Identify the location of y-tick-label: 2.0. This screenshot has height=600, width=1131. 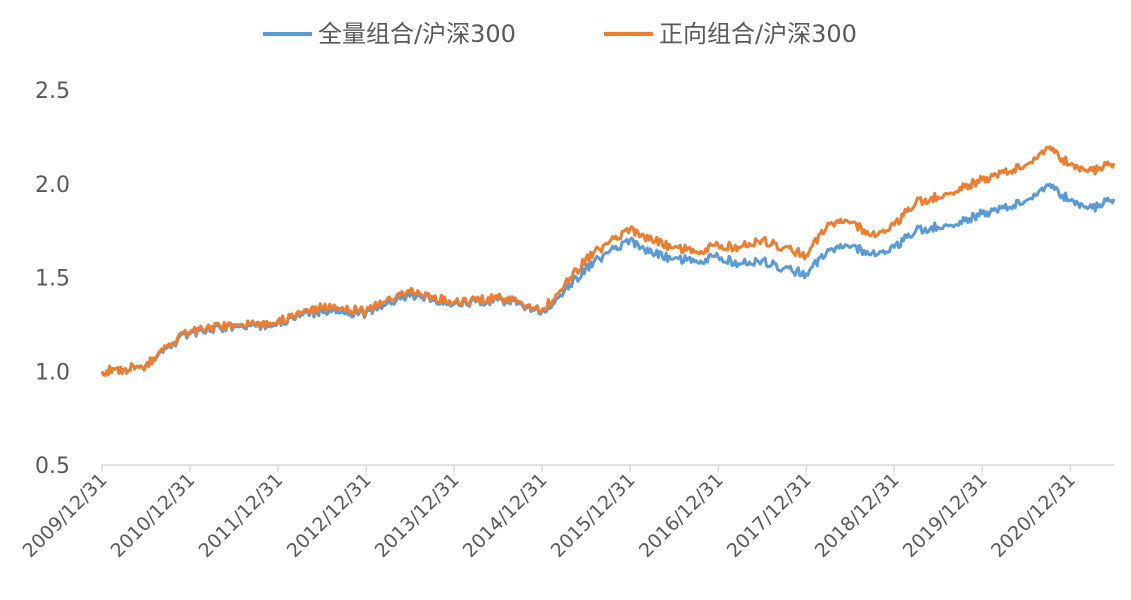
(52, 185).